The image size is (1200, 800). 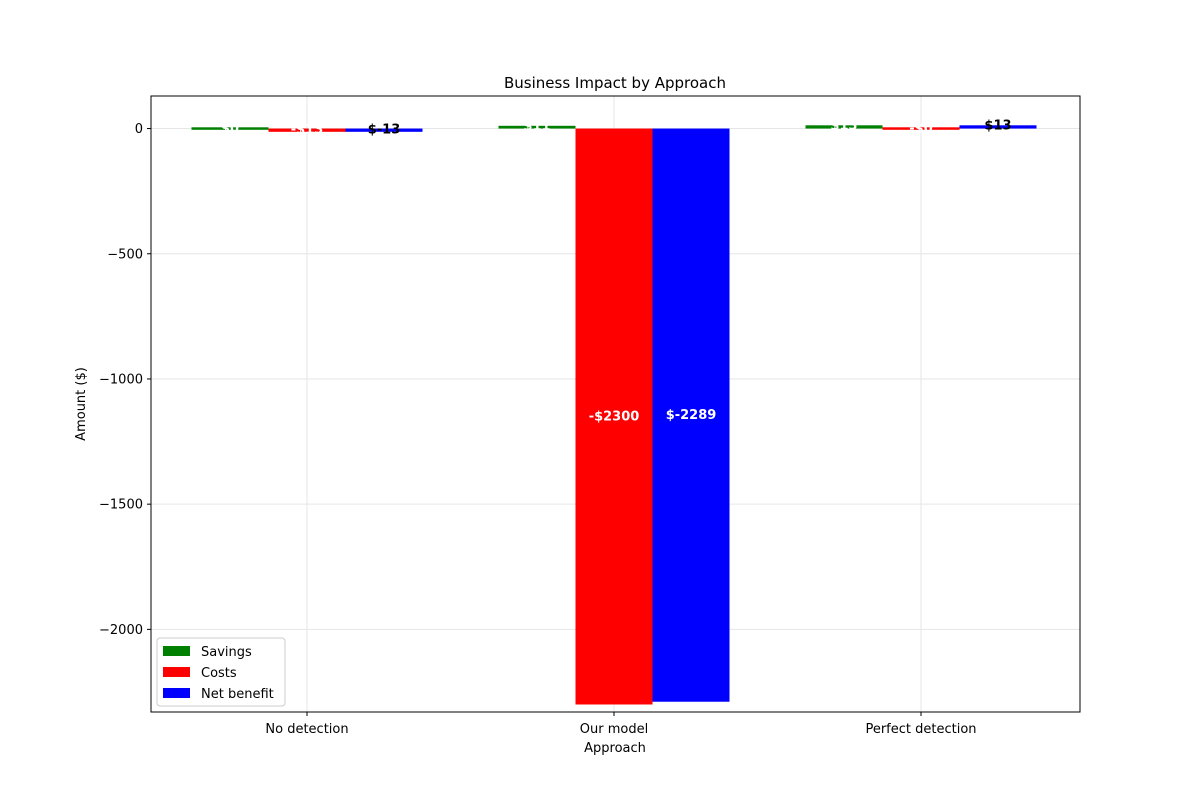 I want to click on x-axis-ticks: No detection Our model Perfect detection, so click(x=621, y=724).